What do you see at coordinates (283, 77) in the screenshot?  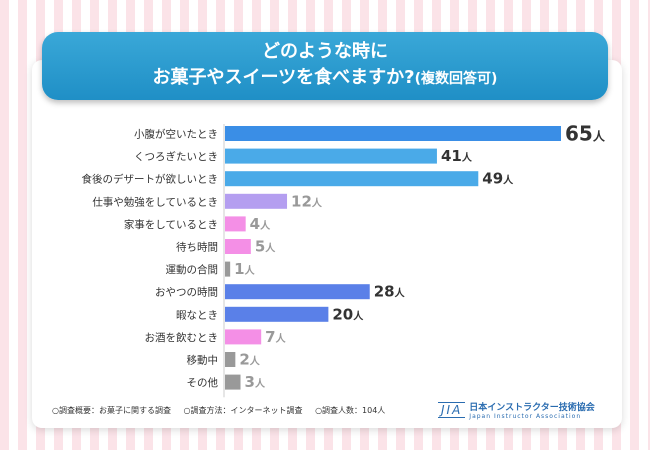 I see `title-main: お菓子やスイーツを食べますか?` at bounding box center [283, 77].